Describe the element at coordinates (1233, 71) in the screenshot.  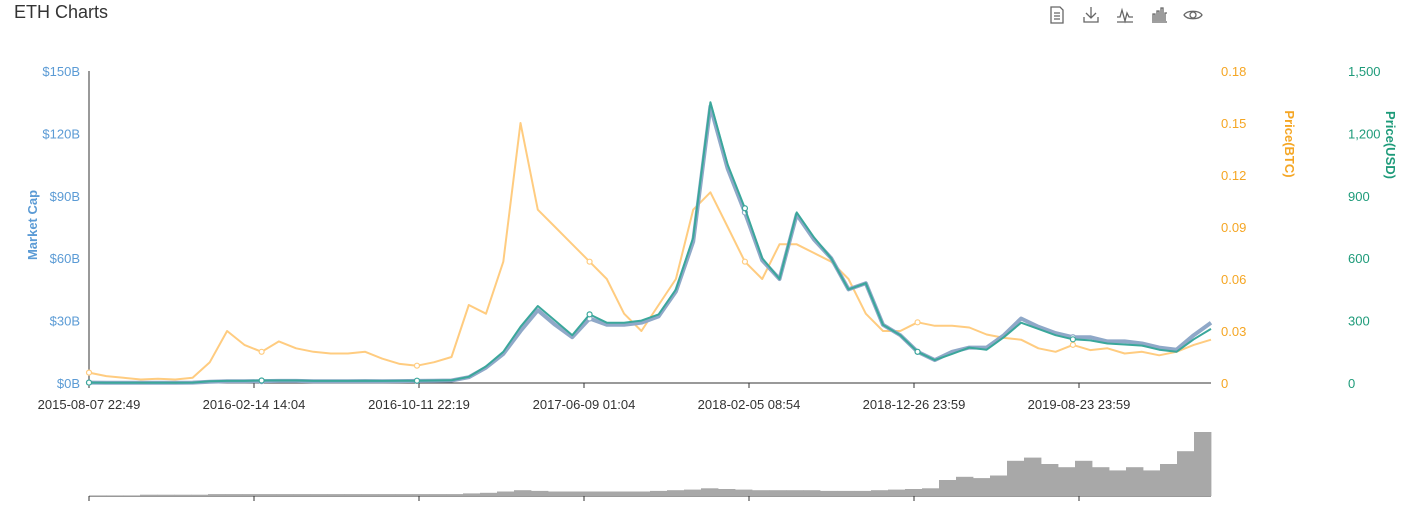
I see `y-tick-price-btc: 0.18` at that location.